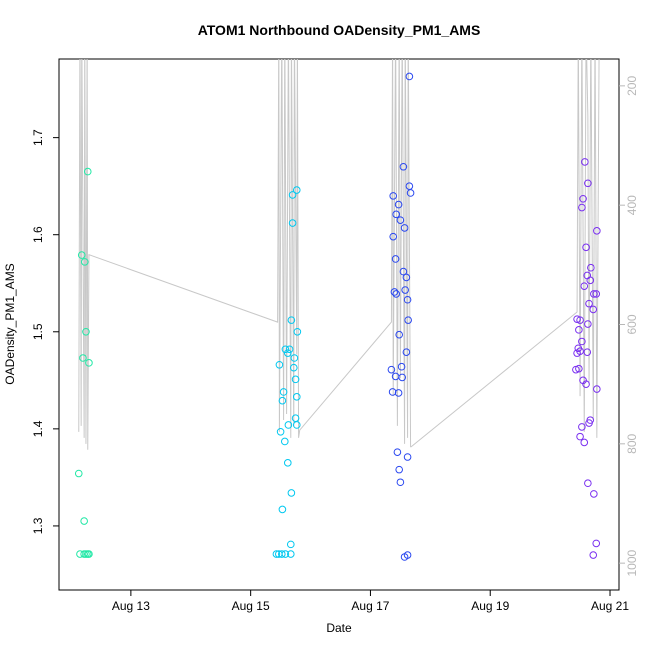  Describe the element at coordinates (610, 606) in the screenshot. I see `x-tick-label: Aug 21` at that location.